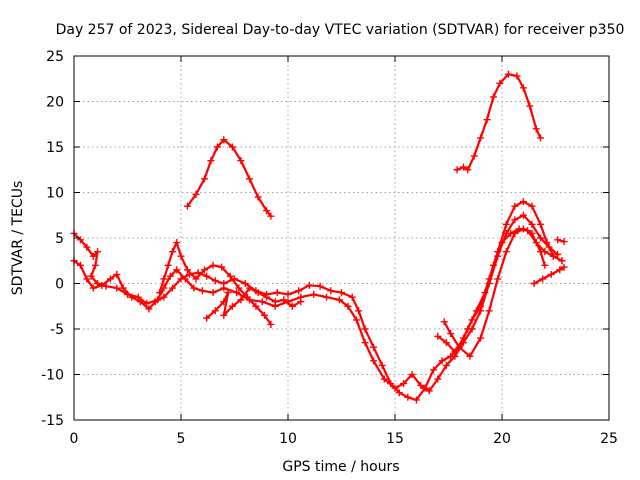  What do you see at coordinates (59, 285) in the screenshot?
I see `y-tick-label: 0` at bounding box center [59, 285].